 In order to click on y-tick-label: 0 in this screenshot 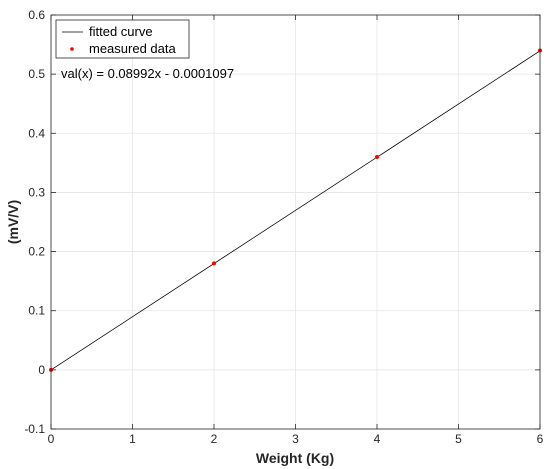, I will do `click(41, 370)`.